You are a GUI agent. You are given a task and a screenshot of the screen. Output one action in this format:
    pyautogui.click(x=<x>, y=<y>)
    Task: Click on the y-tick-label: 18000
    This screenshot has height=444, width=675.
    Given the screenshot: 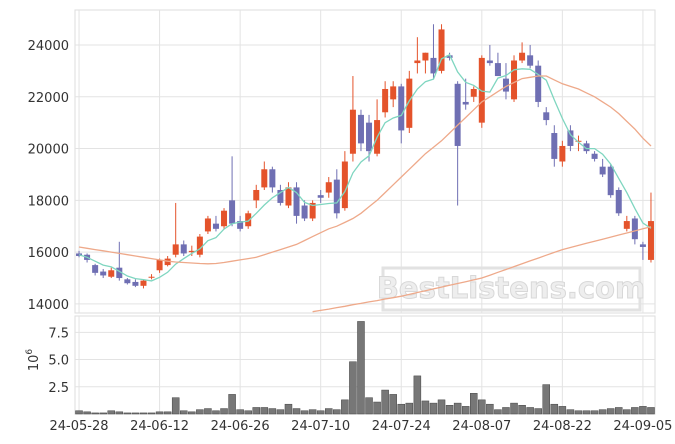 What is the action you would take?
    pyautogui.click(x=48, y=201)
    